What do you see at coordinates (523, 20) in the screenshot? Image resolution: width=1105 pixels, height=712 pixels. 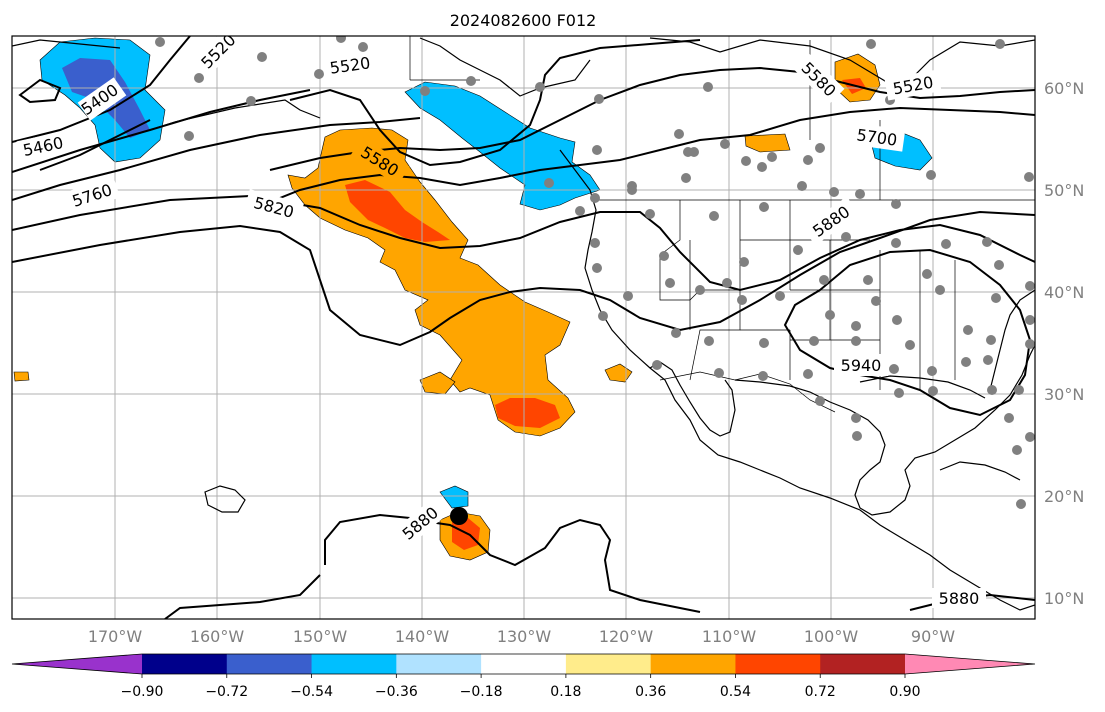 I see `map-title: 2024082600 F012` at bounding box center [523, 20].